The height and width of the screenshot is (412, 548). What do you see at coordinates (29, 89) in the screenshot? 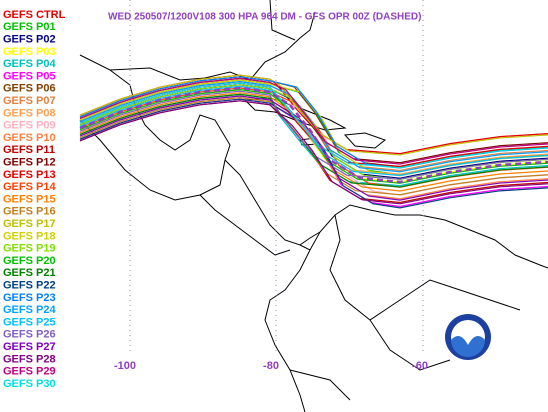
I see `legend-entry: GEFS P06` at bounding box center [29, 89].